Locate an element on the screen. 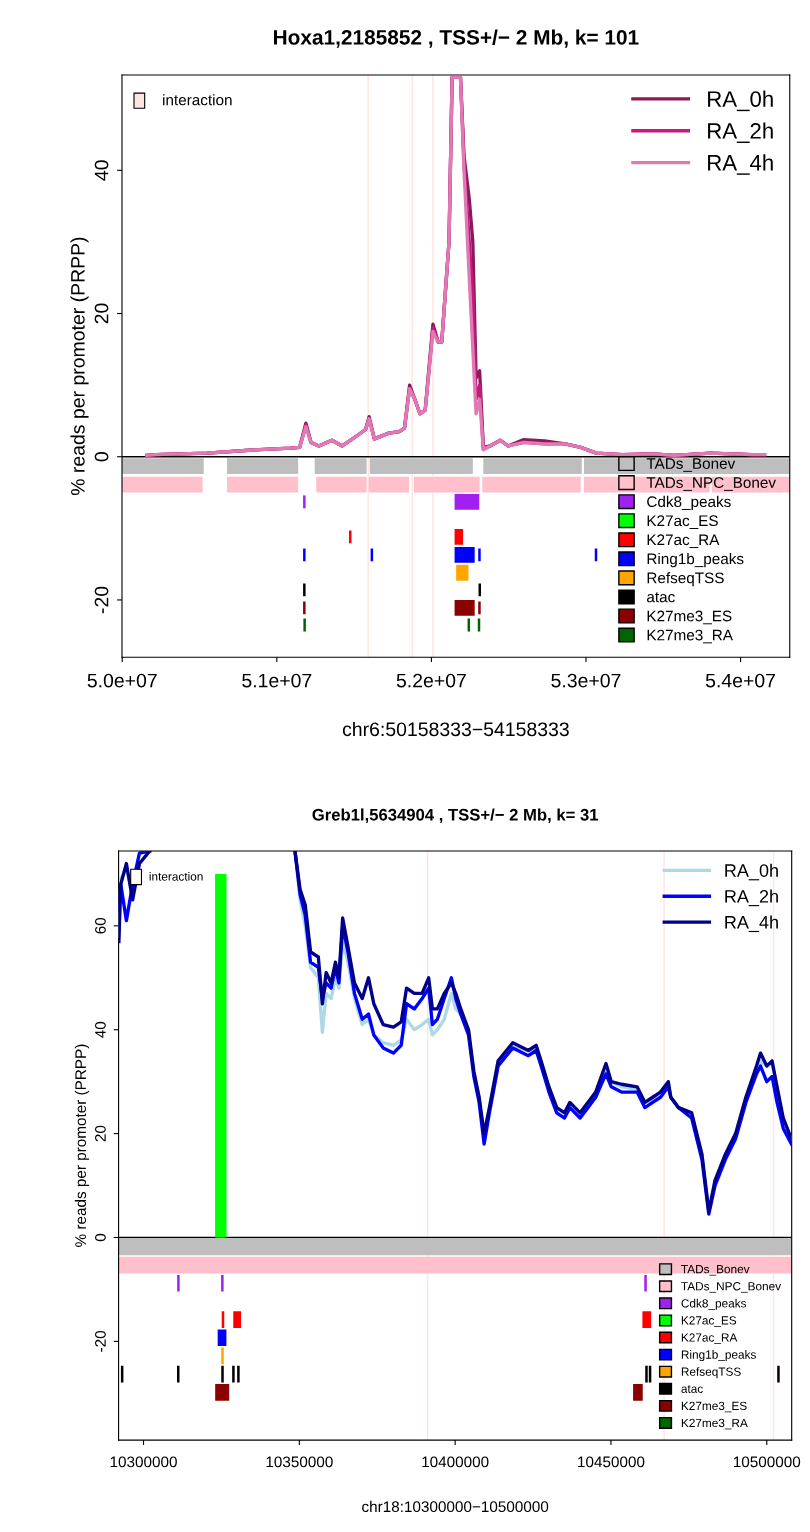  x-tick-label: 5.2e+07 is located at coordinates (431, 680).